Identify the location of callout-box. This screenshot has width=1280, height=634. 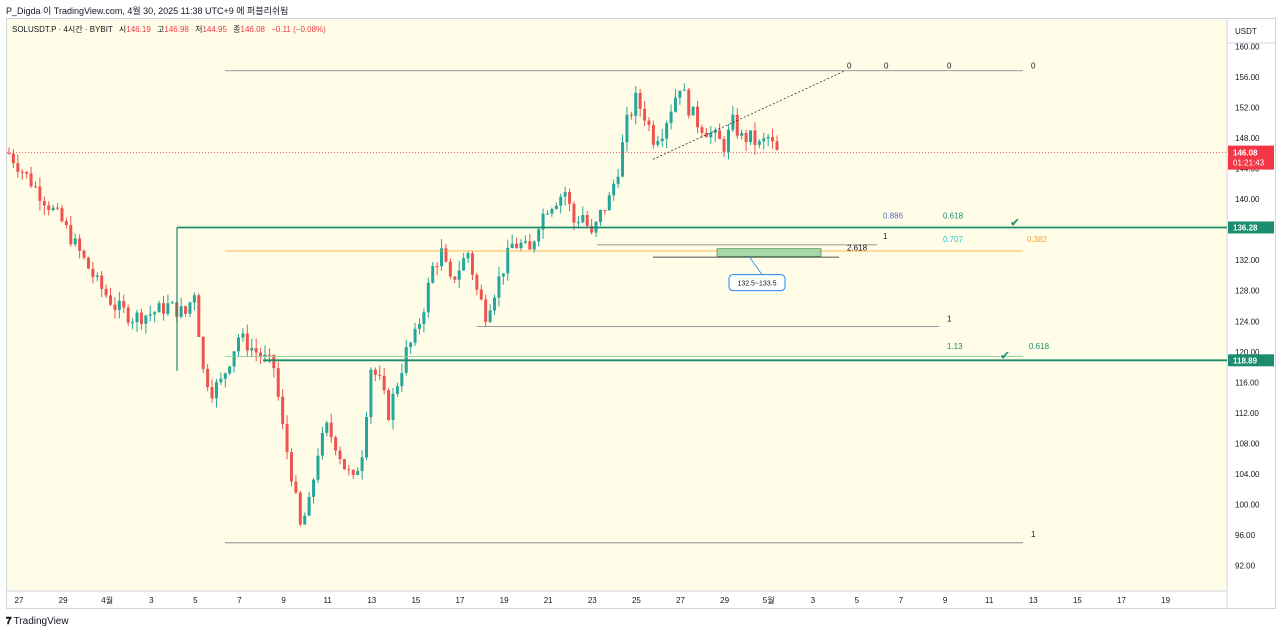
(757, 283).